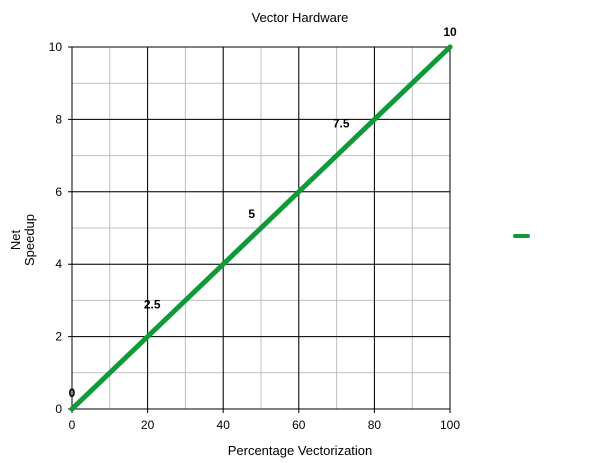  What do you see at coordinates (58, 264) in the screenshot?
I see `y-tick-label: 4` at bounding box center [58, 264].